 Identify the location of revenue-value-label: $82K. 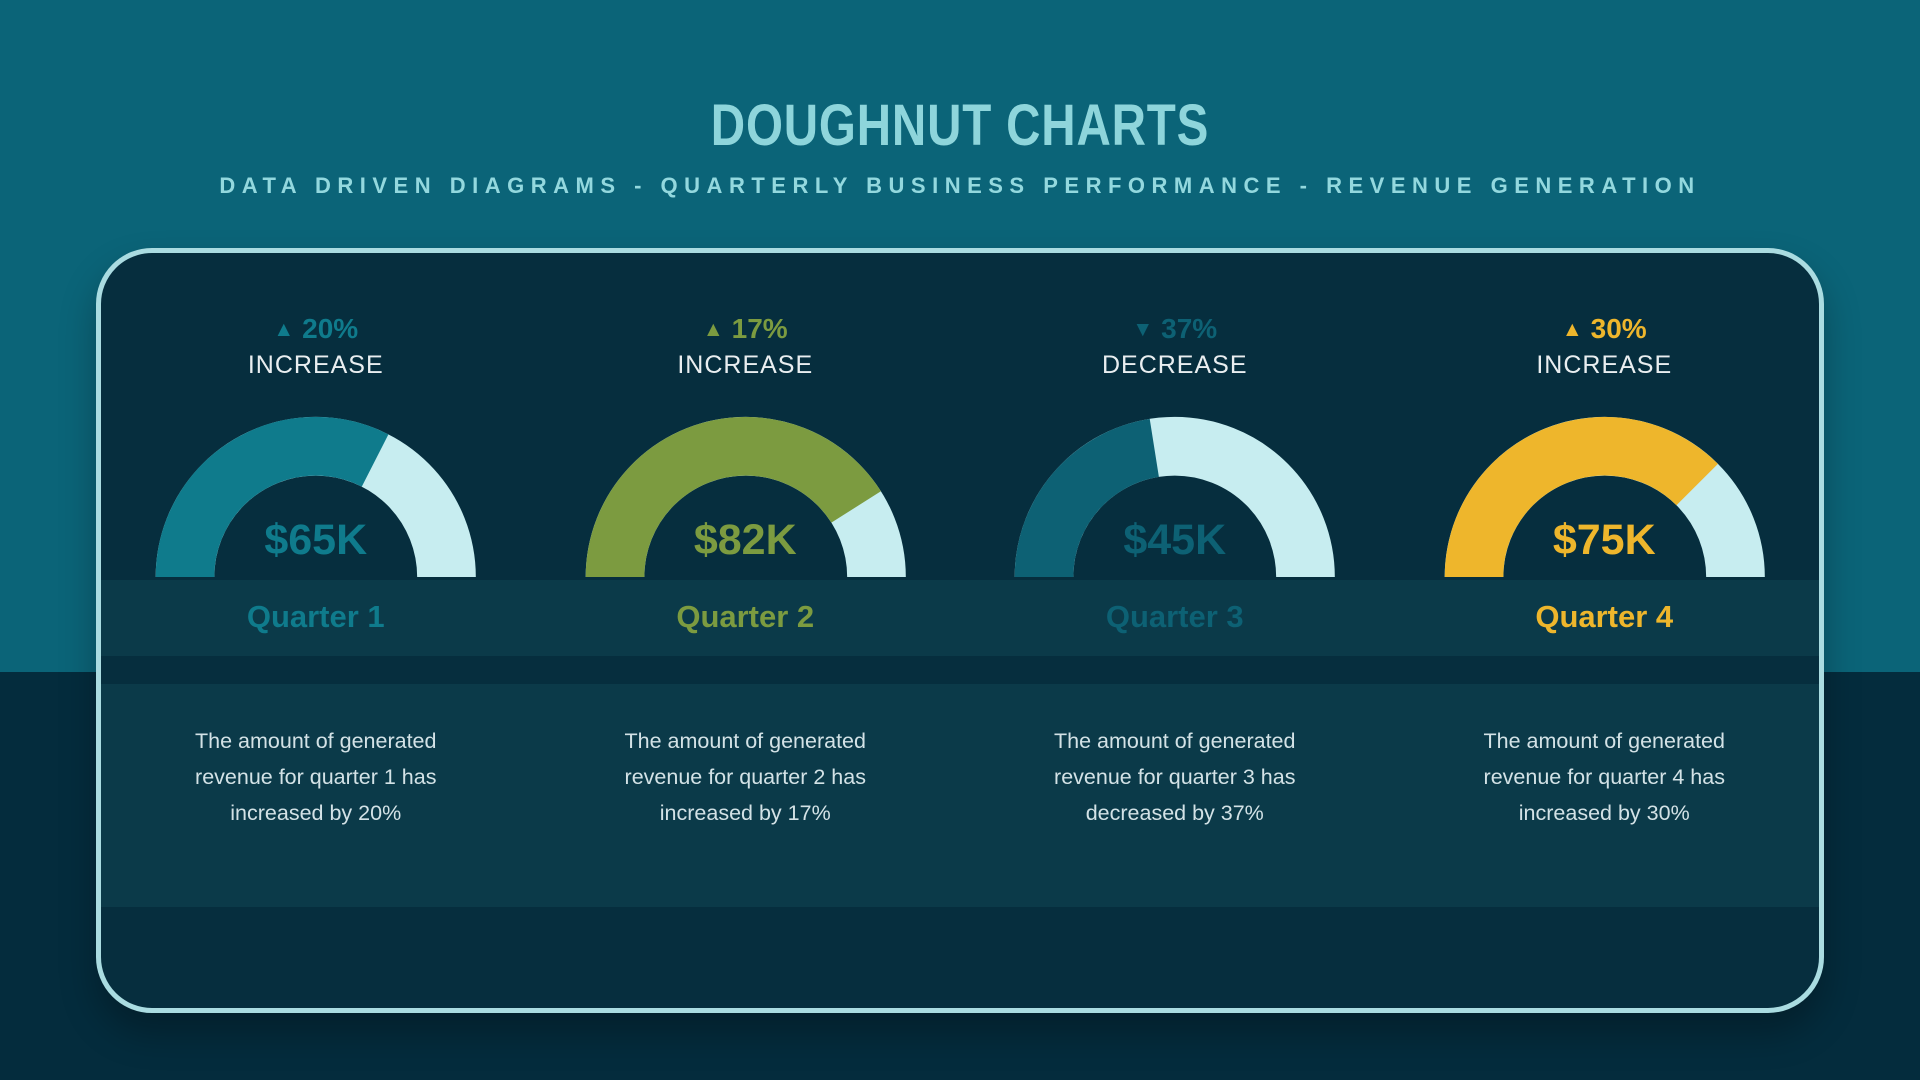
(745, 540).